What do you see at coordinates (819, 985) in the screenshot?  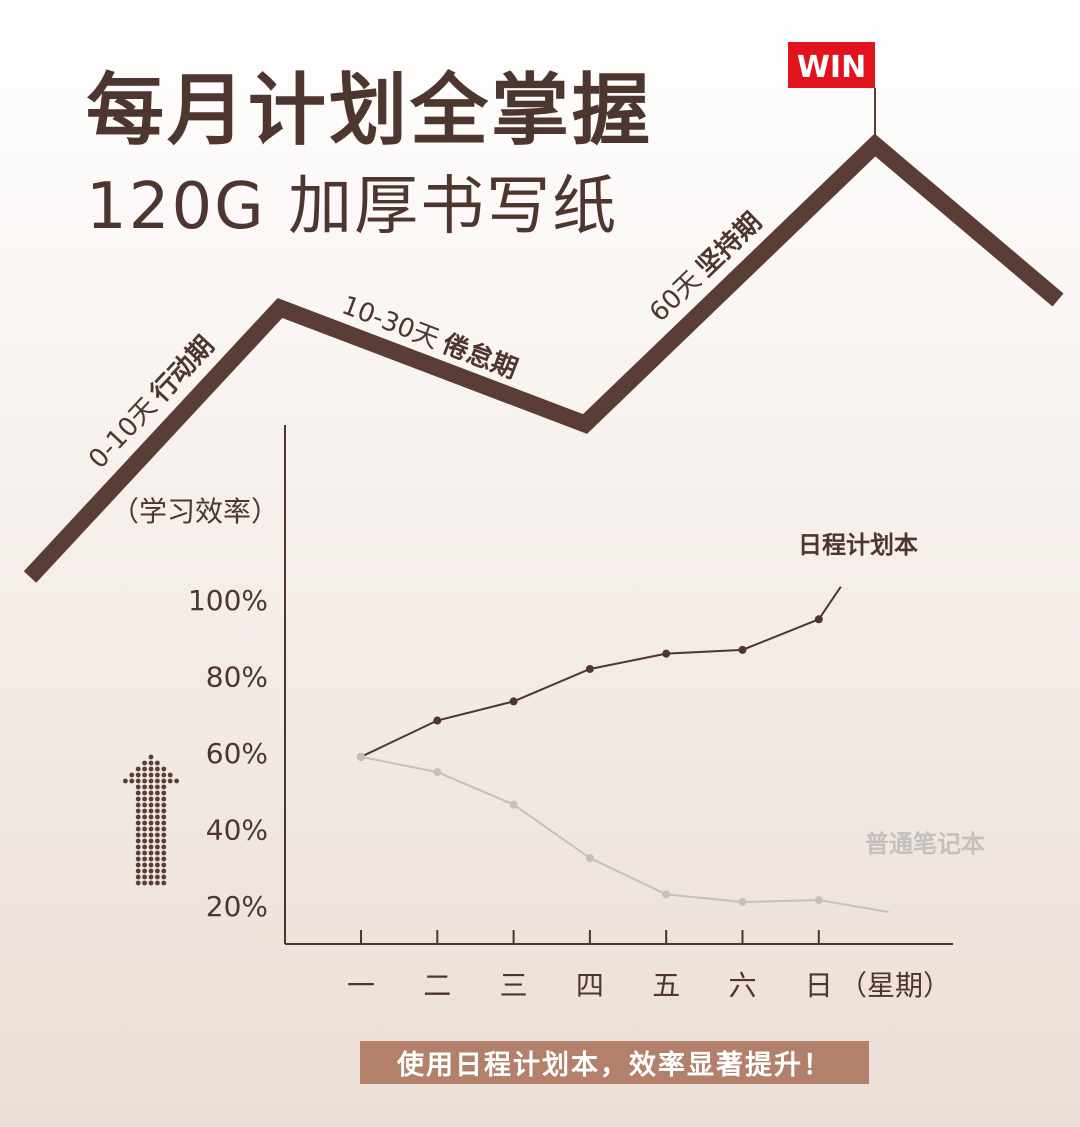 I see `x-tick-label: 日` at bounding box center [819, 985].